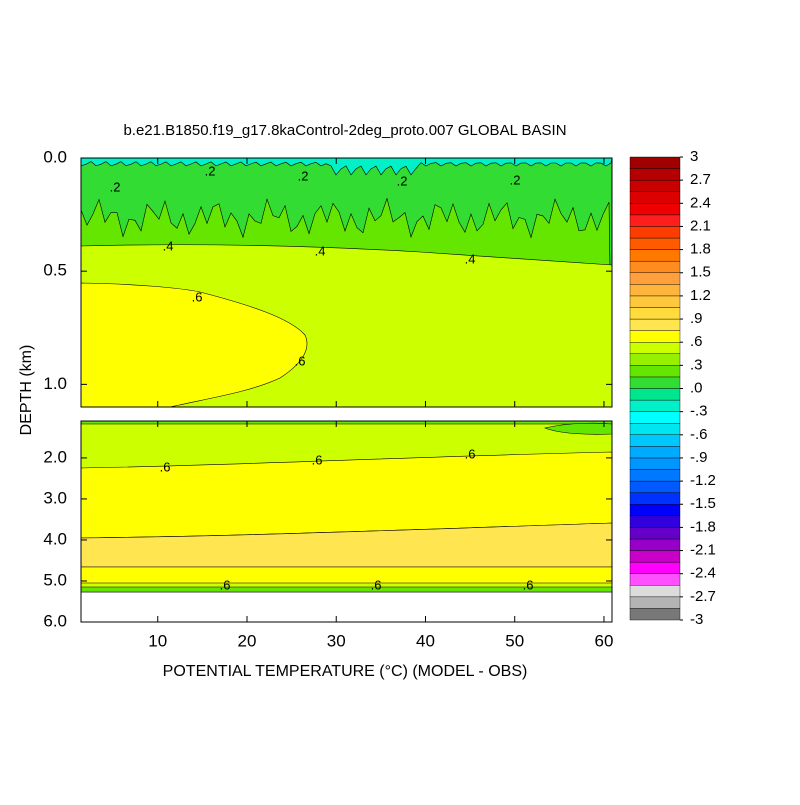 The height and width of the screenshot is (805, 800). What do you see at coordinates (55, 620) in the screenshot?
I see `y-tick-label: 6.0` at bounding box center [55, 620].